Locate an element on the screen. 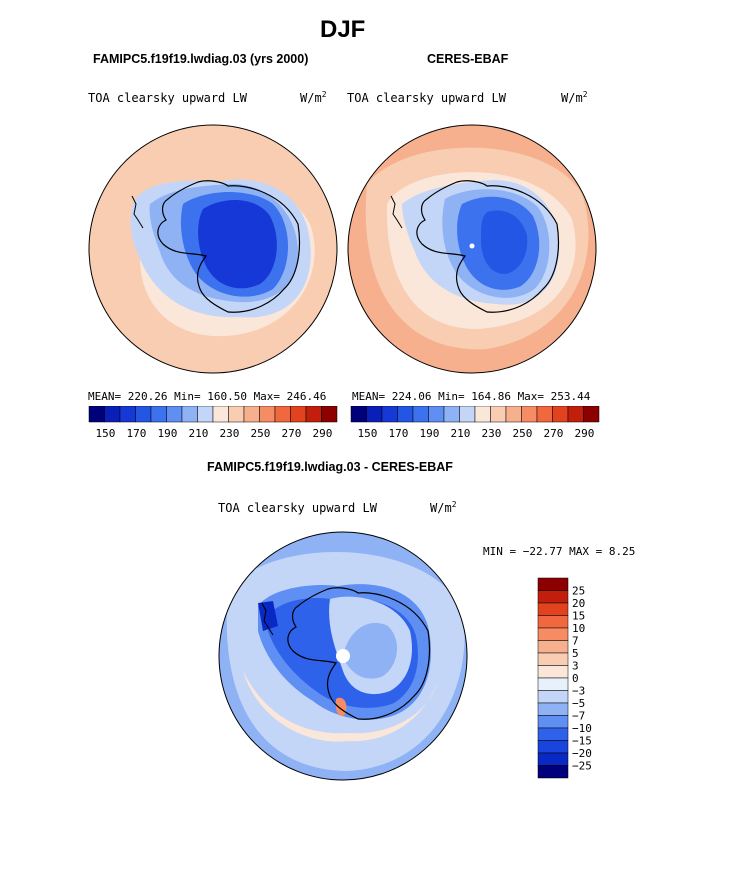 This screenshot has height=882, width=733. panel1-colorbar-tick-0: 150 is located at coordinates (106, 433).